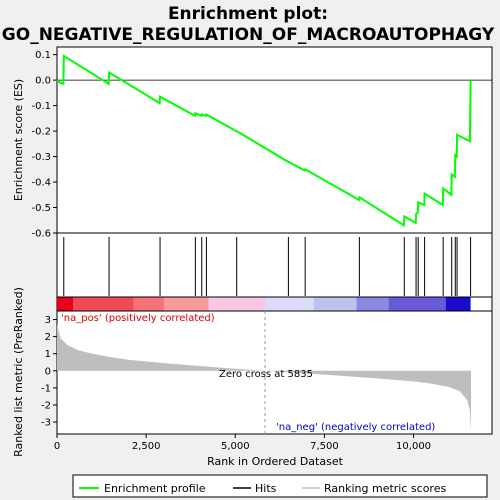  Describe the element at coordinates (48, 371) in the screenshot. I see `metric-y-tick-label: 0` at that location.